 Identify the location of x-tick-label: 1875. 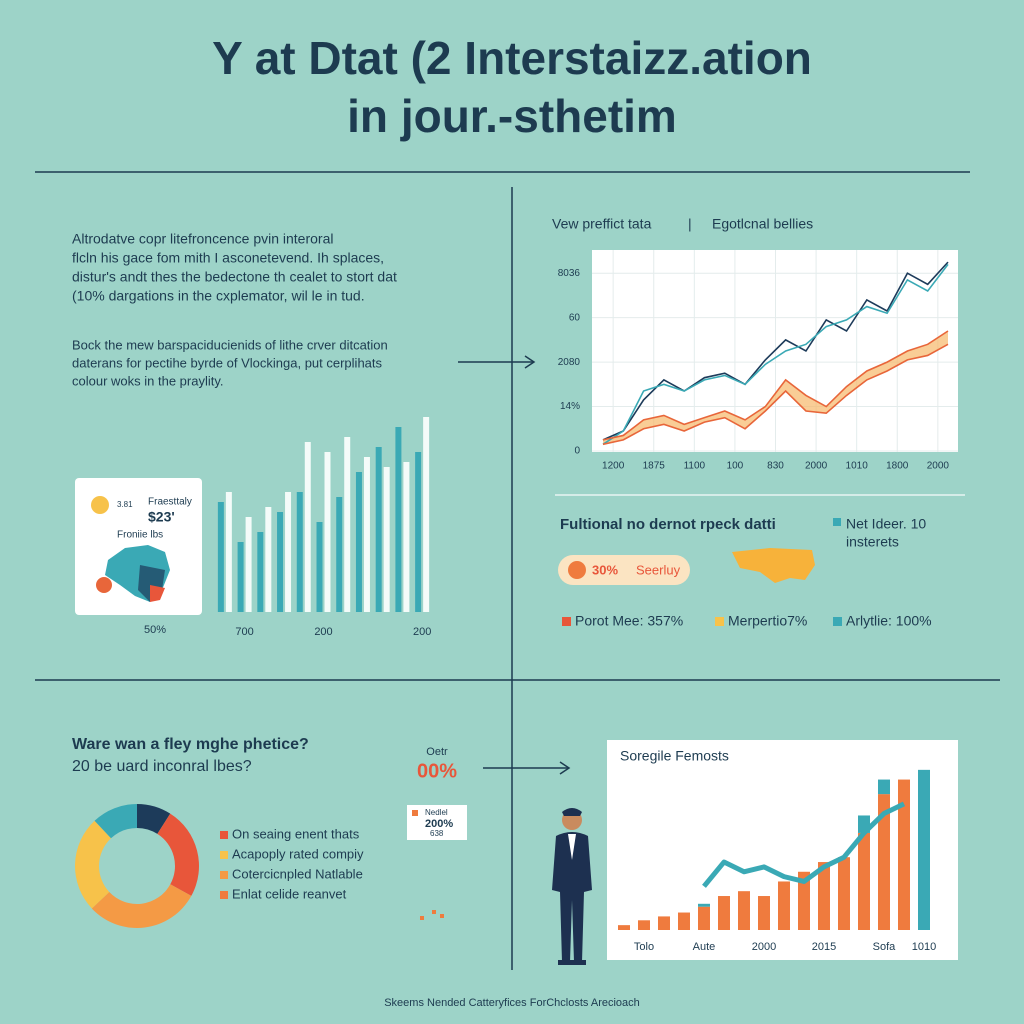
(654, 466).